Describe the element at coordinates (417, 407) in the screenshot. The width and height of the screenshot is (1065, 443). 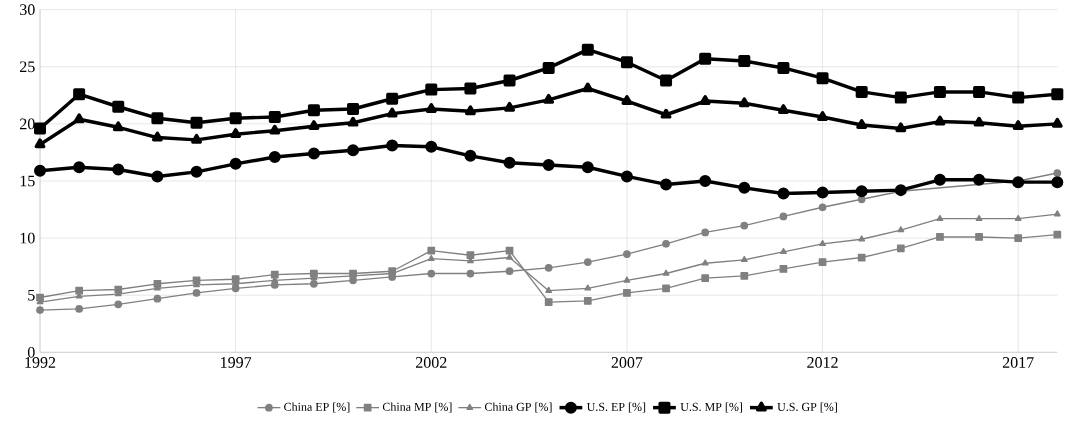
I see `legend-label: China MP [%]` at that location.